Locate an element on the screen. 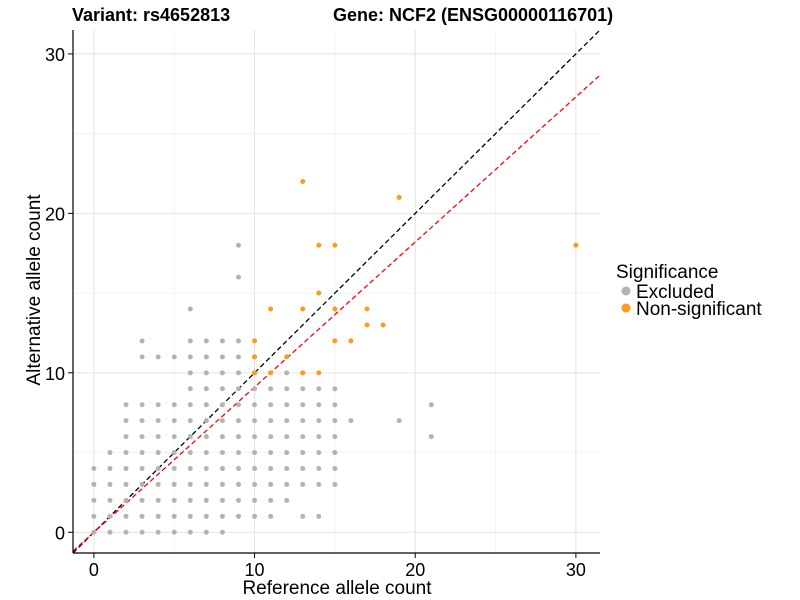 The image size is (800, 600). y-tick-label: 20 is located at coordinates (55, 214).